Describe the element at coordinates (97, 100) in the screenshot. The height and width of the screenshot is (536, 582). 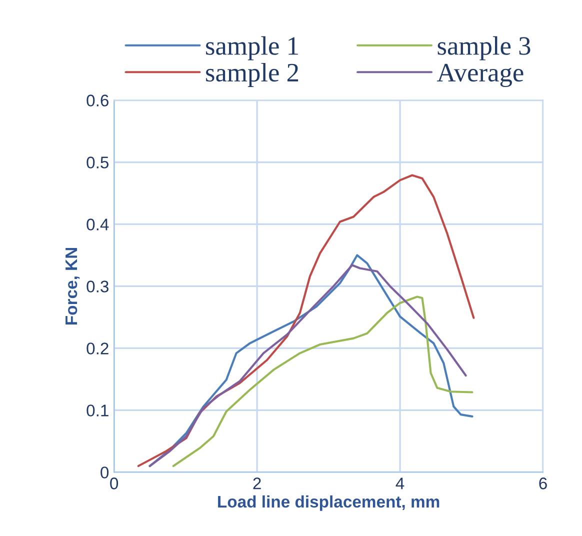
I see `y-tick-label: 0.6` at that location.